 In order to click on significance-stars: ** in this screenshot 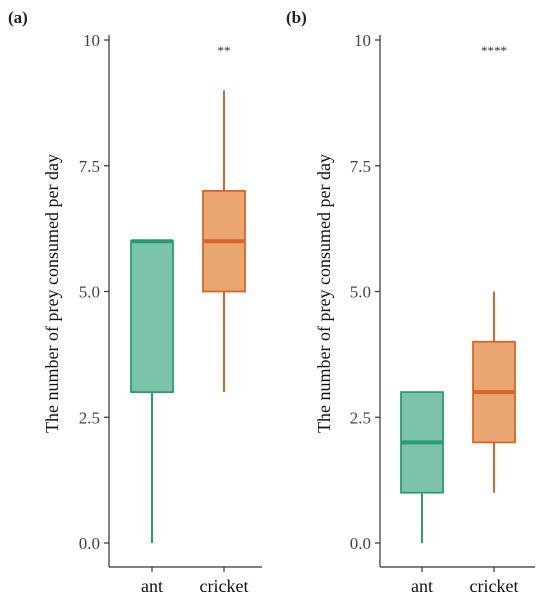, I will do `click(224, 50)`.